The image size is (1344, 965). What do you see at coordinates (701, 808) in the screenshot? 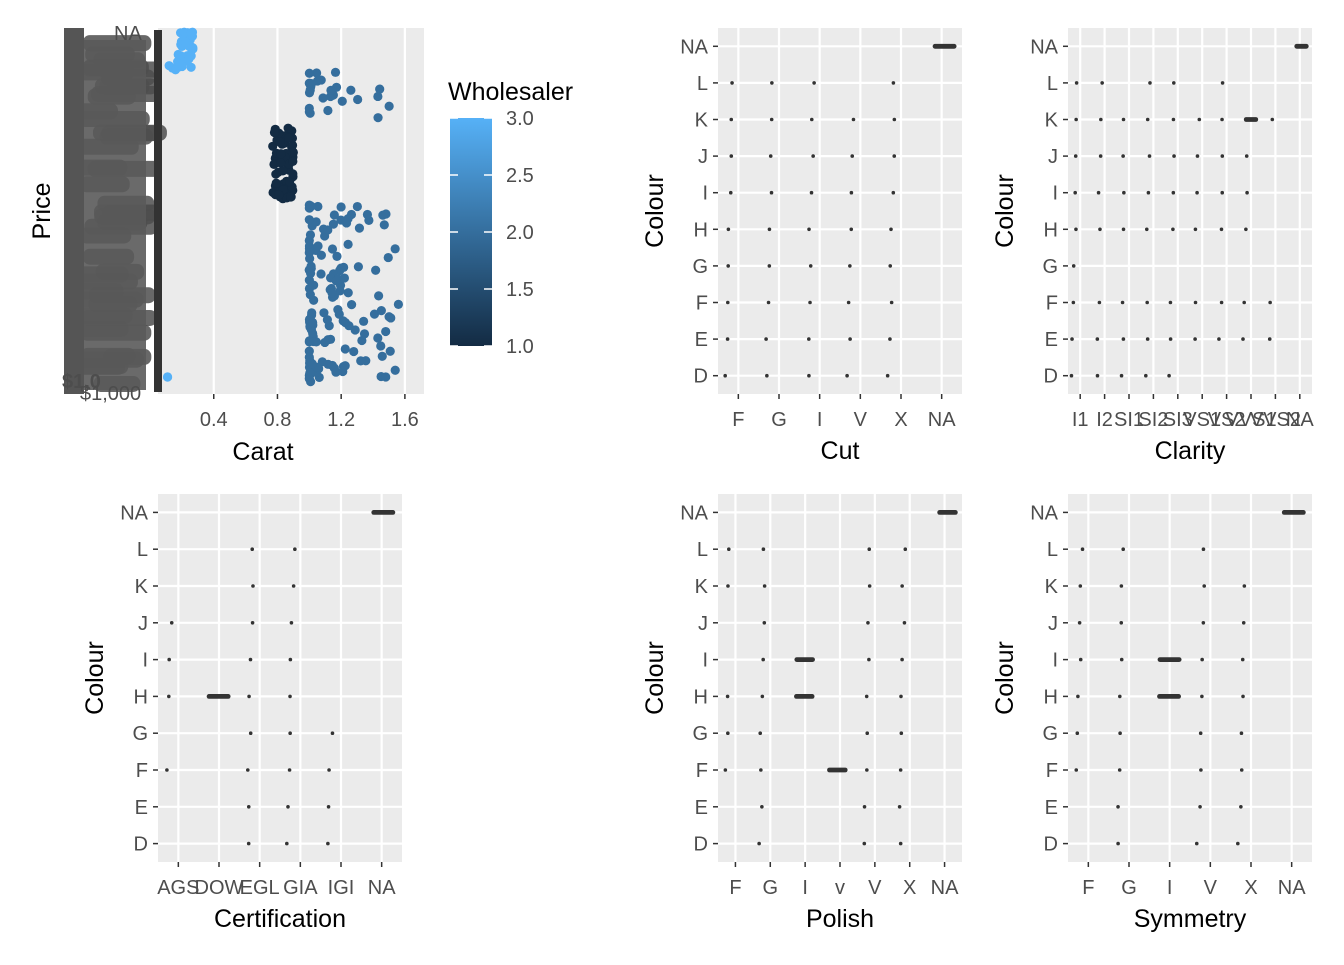
I see `y-tick-label: E` at bounding box center [701, 808].